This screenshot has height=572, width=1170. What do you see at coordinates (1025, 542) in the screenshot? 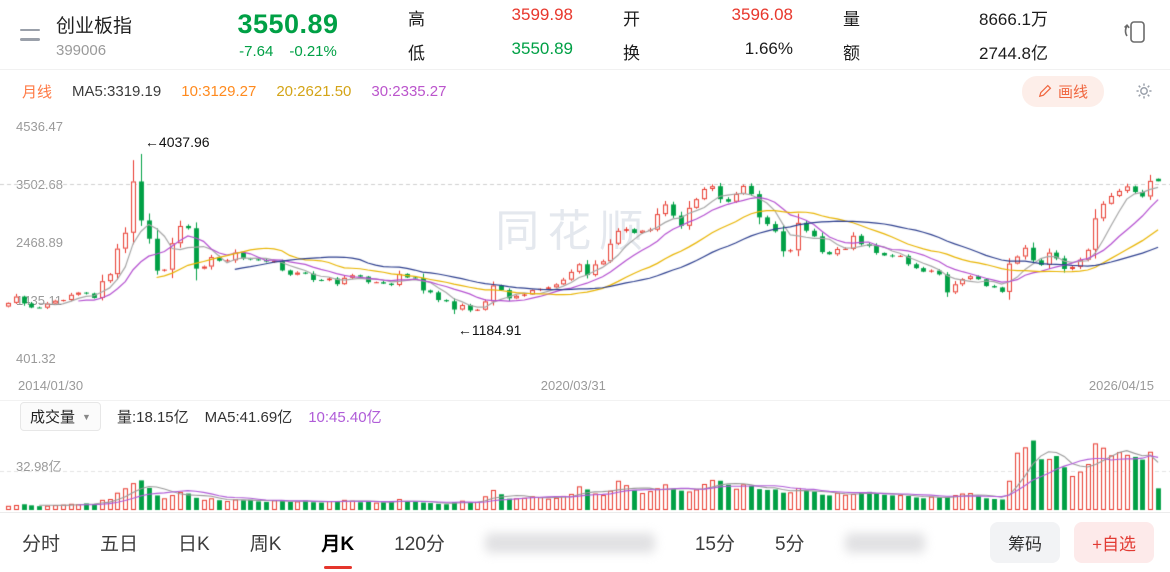
I see `chips-button: 筹码` at bounding box center [1025, 542].